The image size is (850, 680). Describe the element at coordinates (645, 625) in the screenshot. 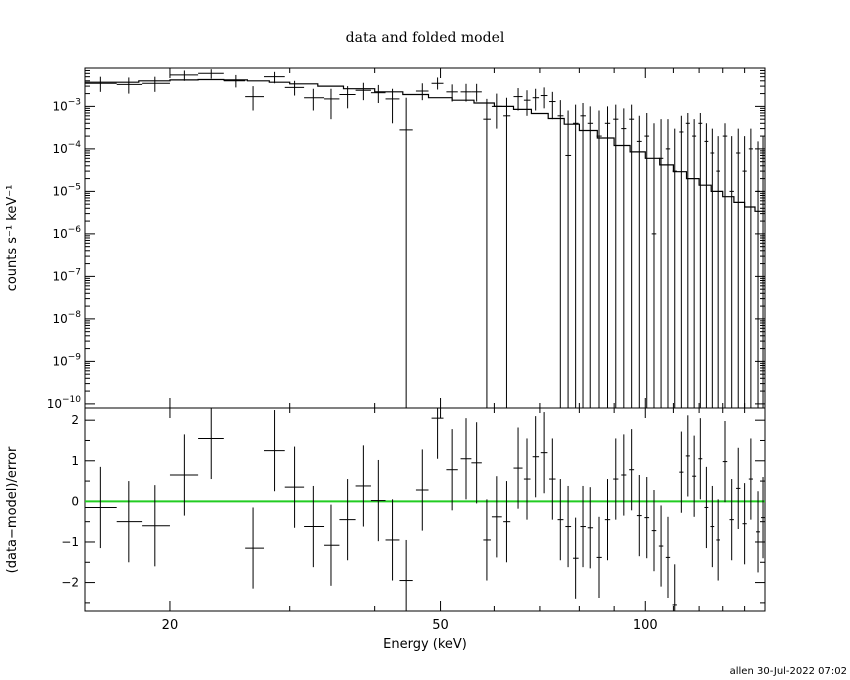

I see `x-tick-label: 100` at that location.